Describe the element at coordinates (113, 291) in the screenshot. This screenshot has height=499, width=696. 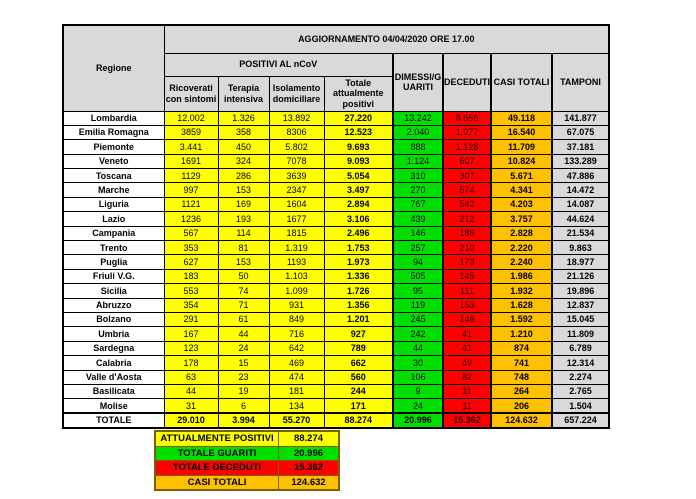
I see `region-name: Sicilia` at that location.